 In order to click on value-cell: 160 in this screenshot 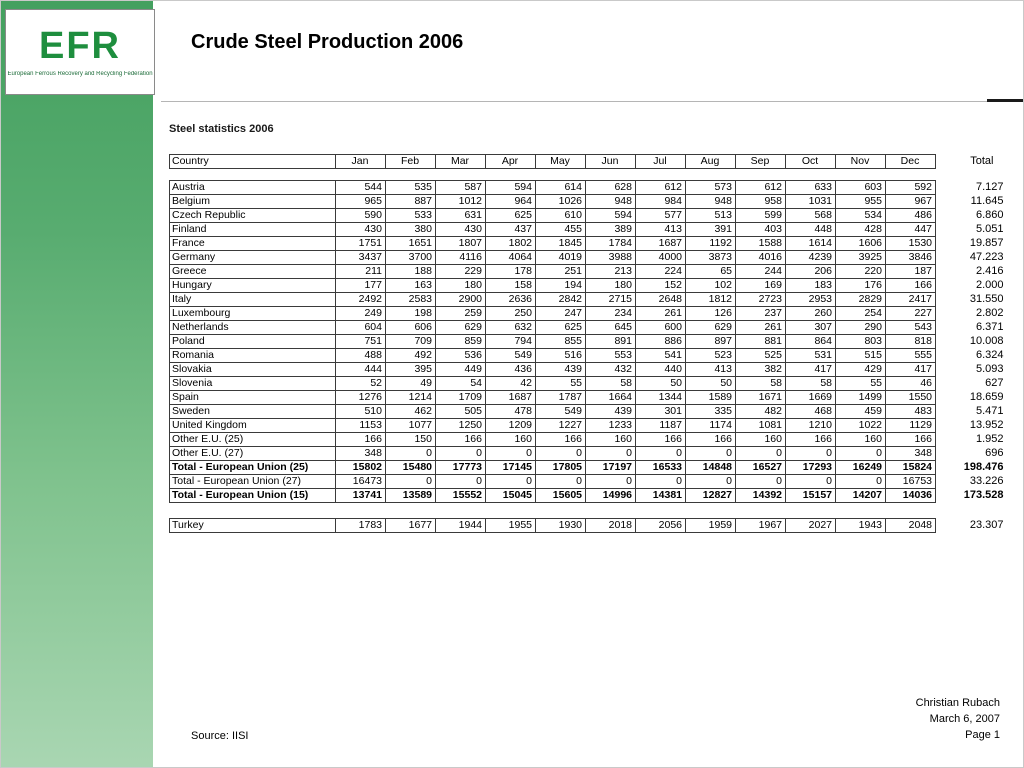, I will do `click(760, 439)`.